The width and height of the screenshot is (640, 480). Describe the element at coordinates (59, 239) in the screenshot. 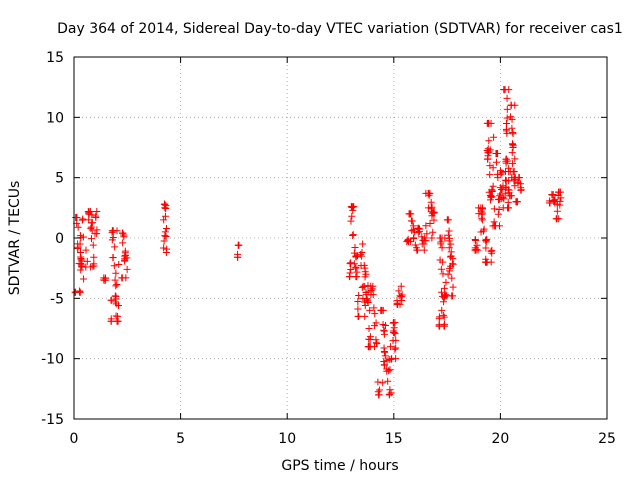

I see `y-tick-label: 0` at that location.